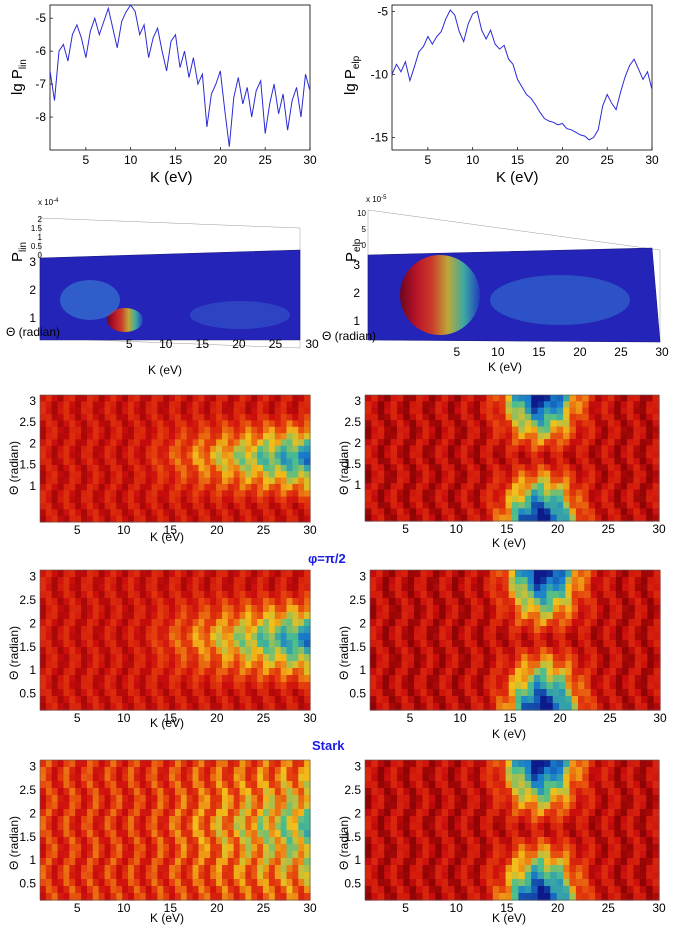 This screenshot has height=929, width=675. What do you see at coordinates (410, 718) in the screenshot?
I see `x-tick-label: 5` at bounding box center [410, 718].